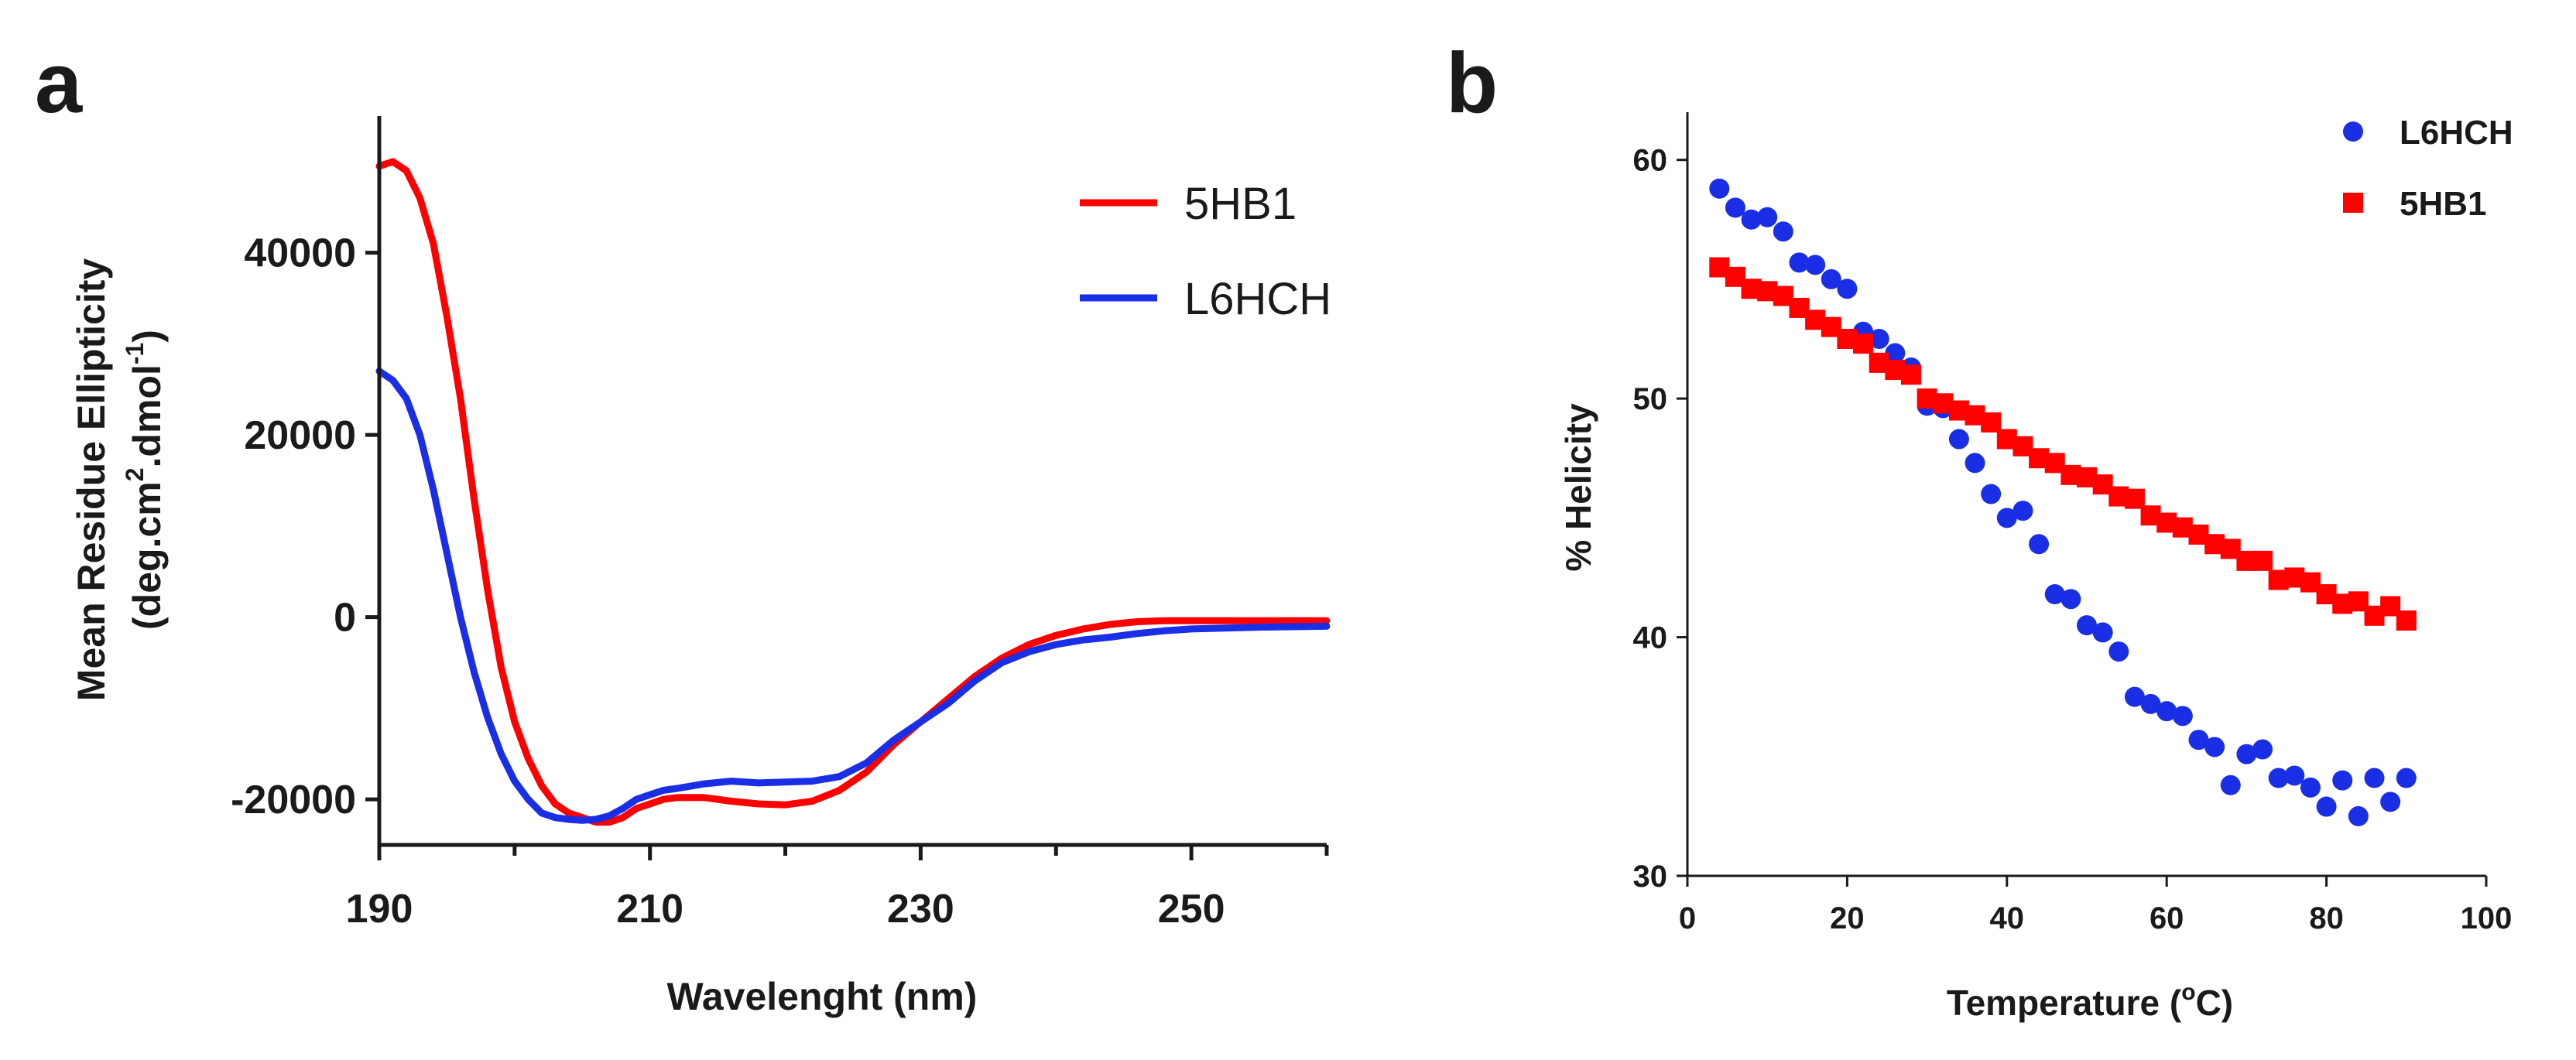 The height and width of the screenshot is (1060, 2576). Describe the element at coordinates (91, 480) in the screenshot. I see `chart-a-y-label-line1: Mean Residue Ellipticity` at that location.